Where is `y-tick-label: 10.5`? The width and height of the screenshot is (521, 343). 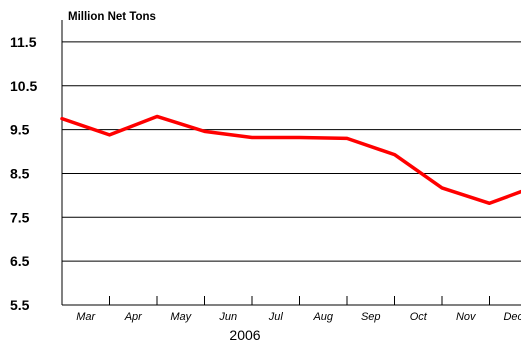
y-tick-label: 10.5 is located at coordinates (23, 86).